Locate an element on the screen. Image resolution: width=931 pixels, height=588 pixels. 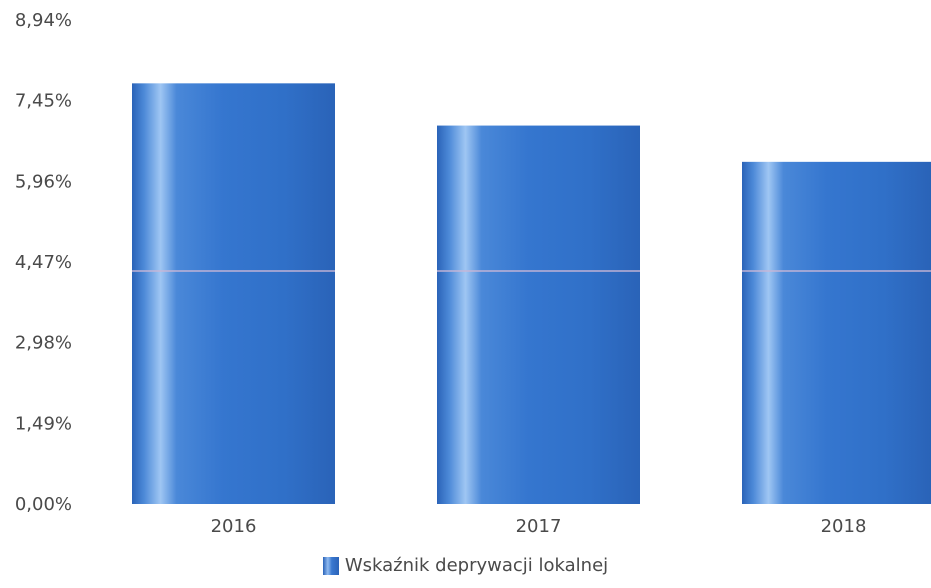
x-tick-label-2016: 2016 is located at coordinates (234, 526).